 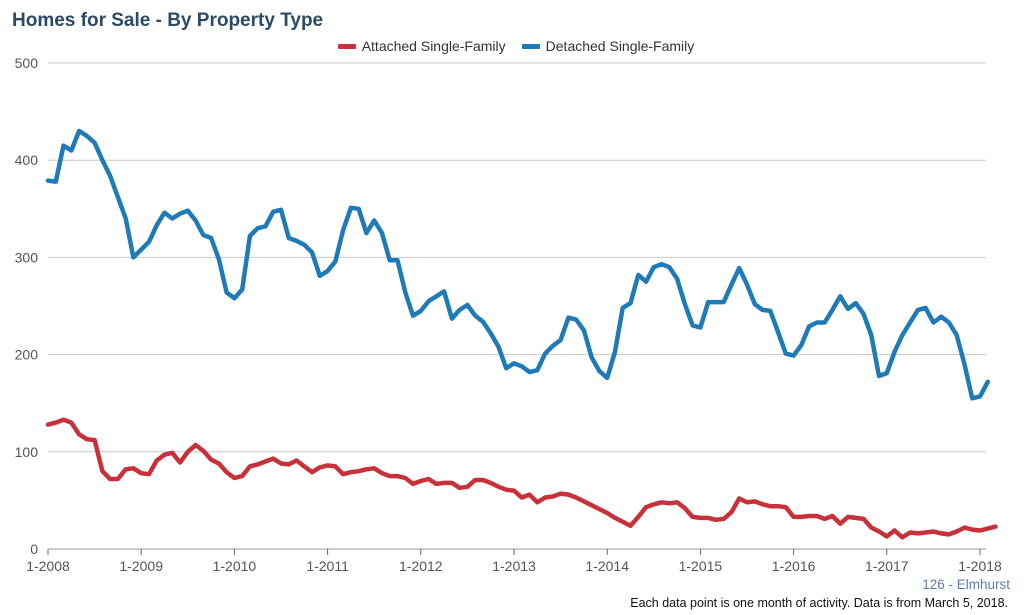 I want to click on x-tick-label-5: 1-2013, so click(x=514, y=566).